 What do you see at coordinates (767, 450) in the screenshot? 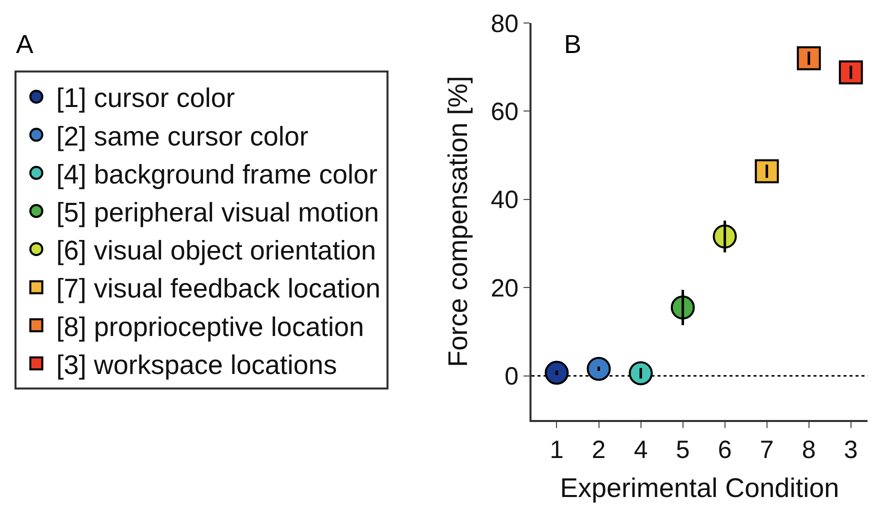
I see `x-tick-label: 7` at bounding box center [767, 450].